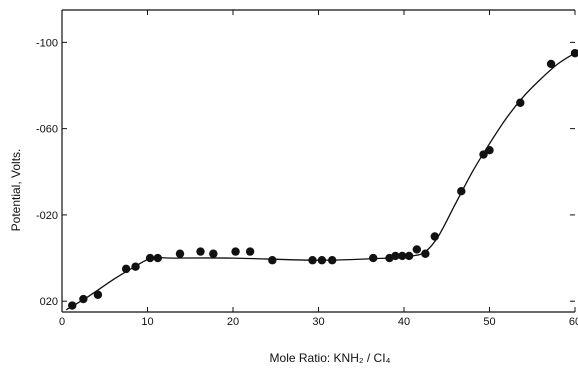 The height and width of the screenshot is (368, 578). I want to click on y-tick-label: -020, so click(47, 216).